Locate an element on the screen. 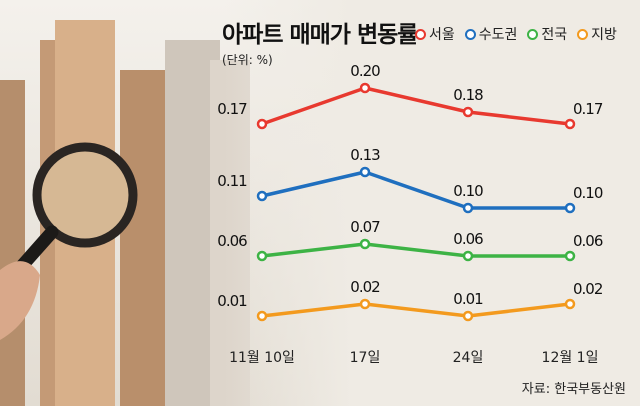  x-tick-label: 11월 10일 is located at coordinates (262, 358).